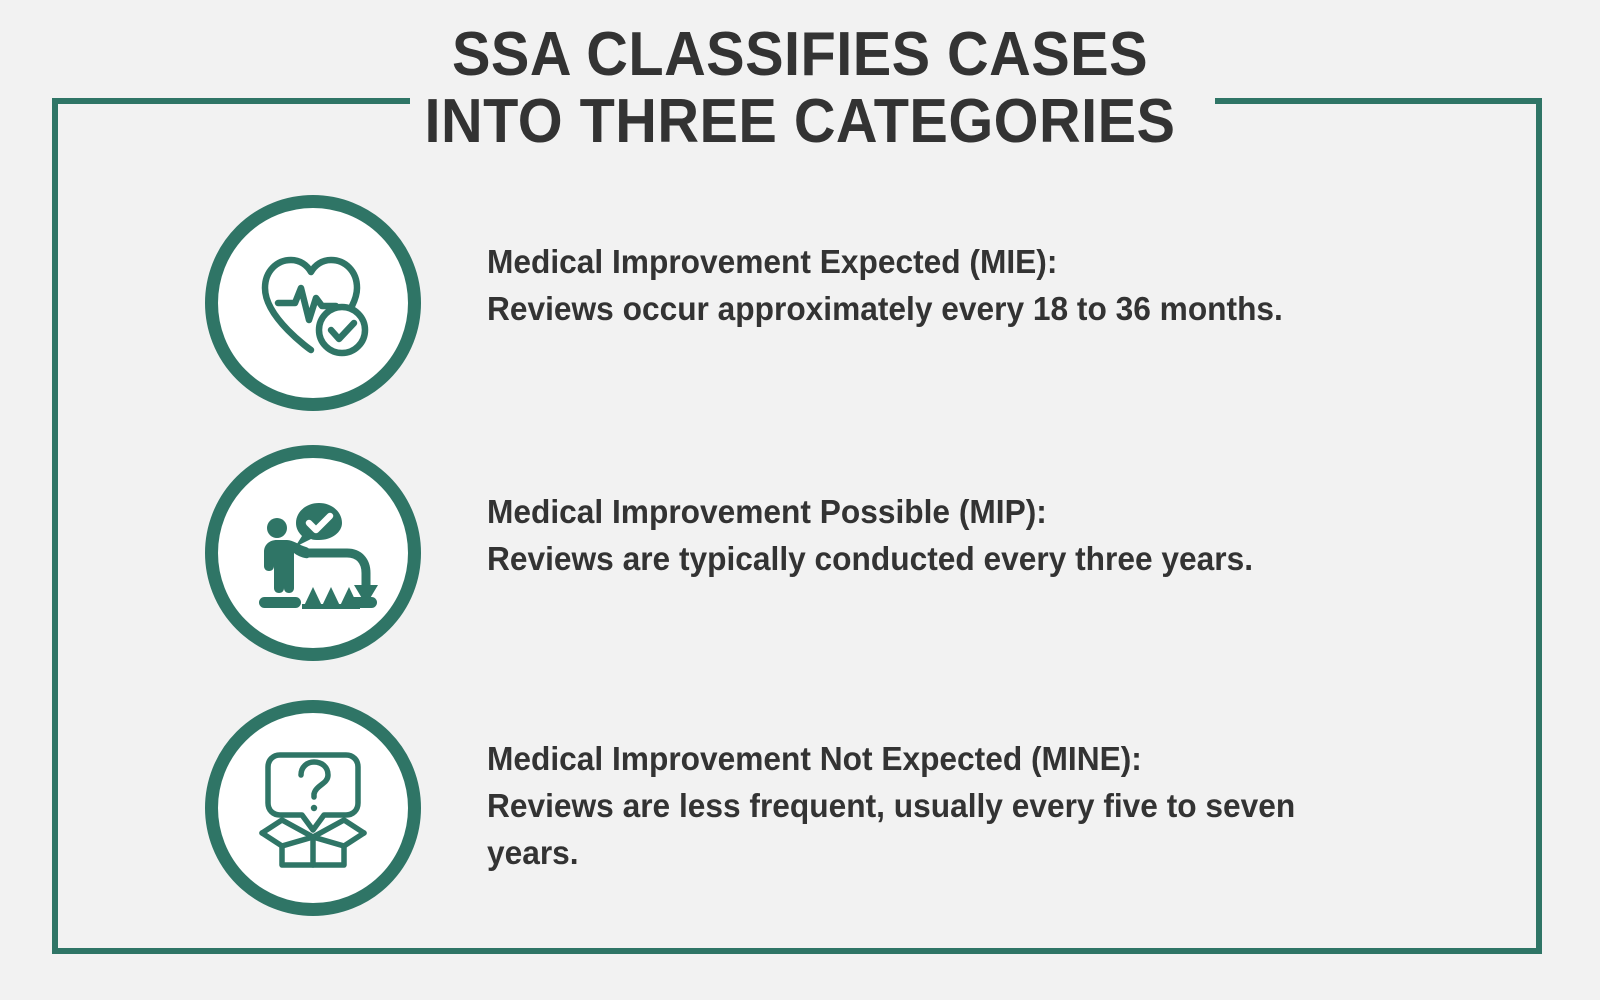  I want to click on open-box-question-icon, so click(313, 808).